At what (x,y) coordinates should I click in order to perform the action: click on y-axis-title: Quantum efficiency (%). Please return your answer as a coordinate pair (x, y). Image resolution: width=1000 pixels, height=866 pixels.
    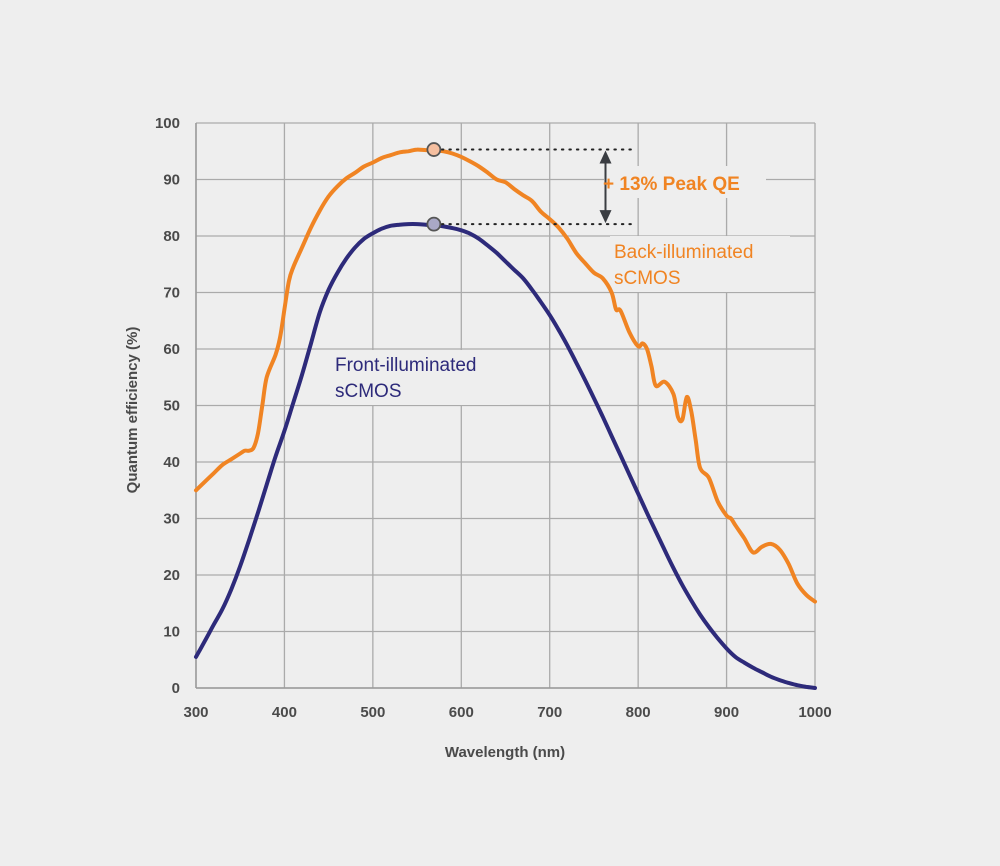
    Looking at the image, I should click on (132, 410).